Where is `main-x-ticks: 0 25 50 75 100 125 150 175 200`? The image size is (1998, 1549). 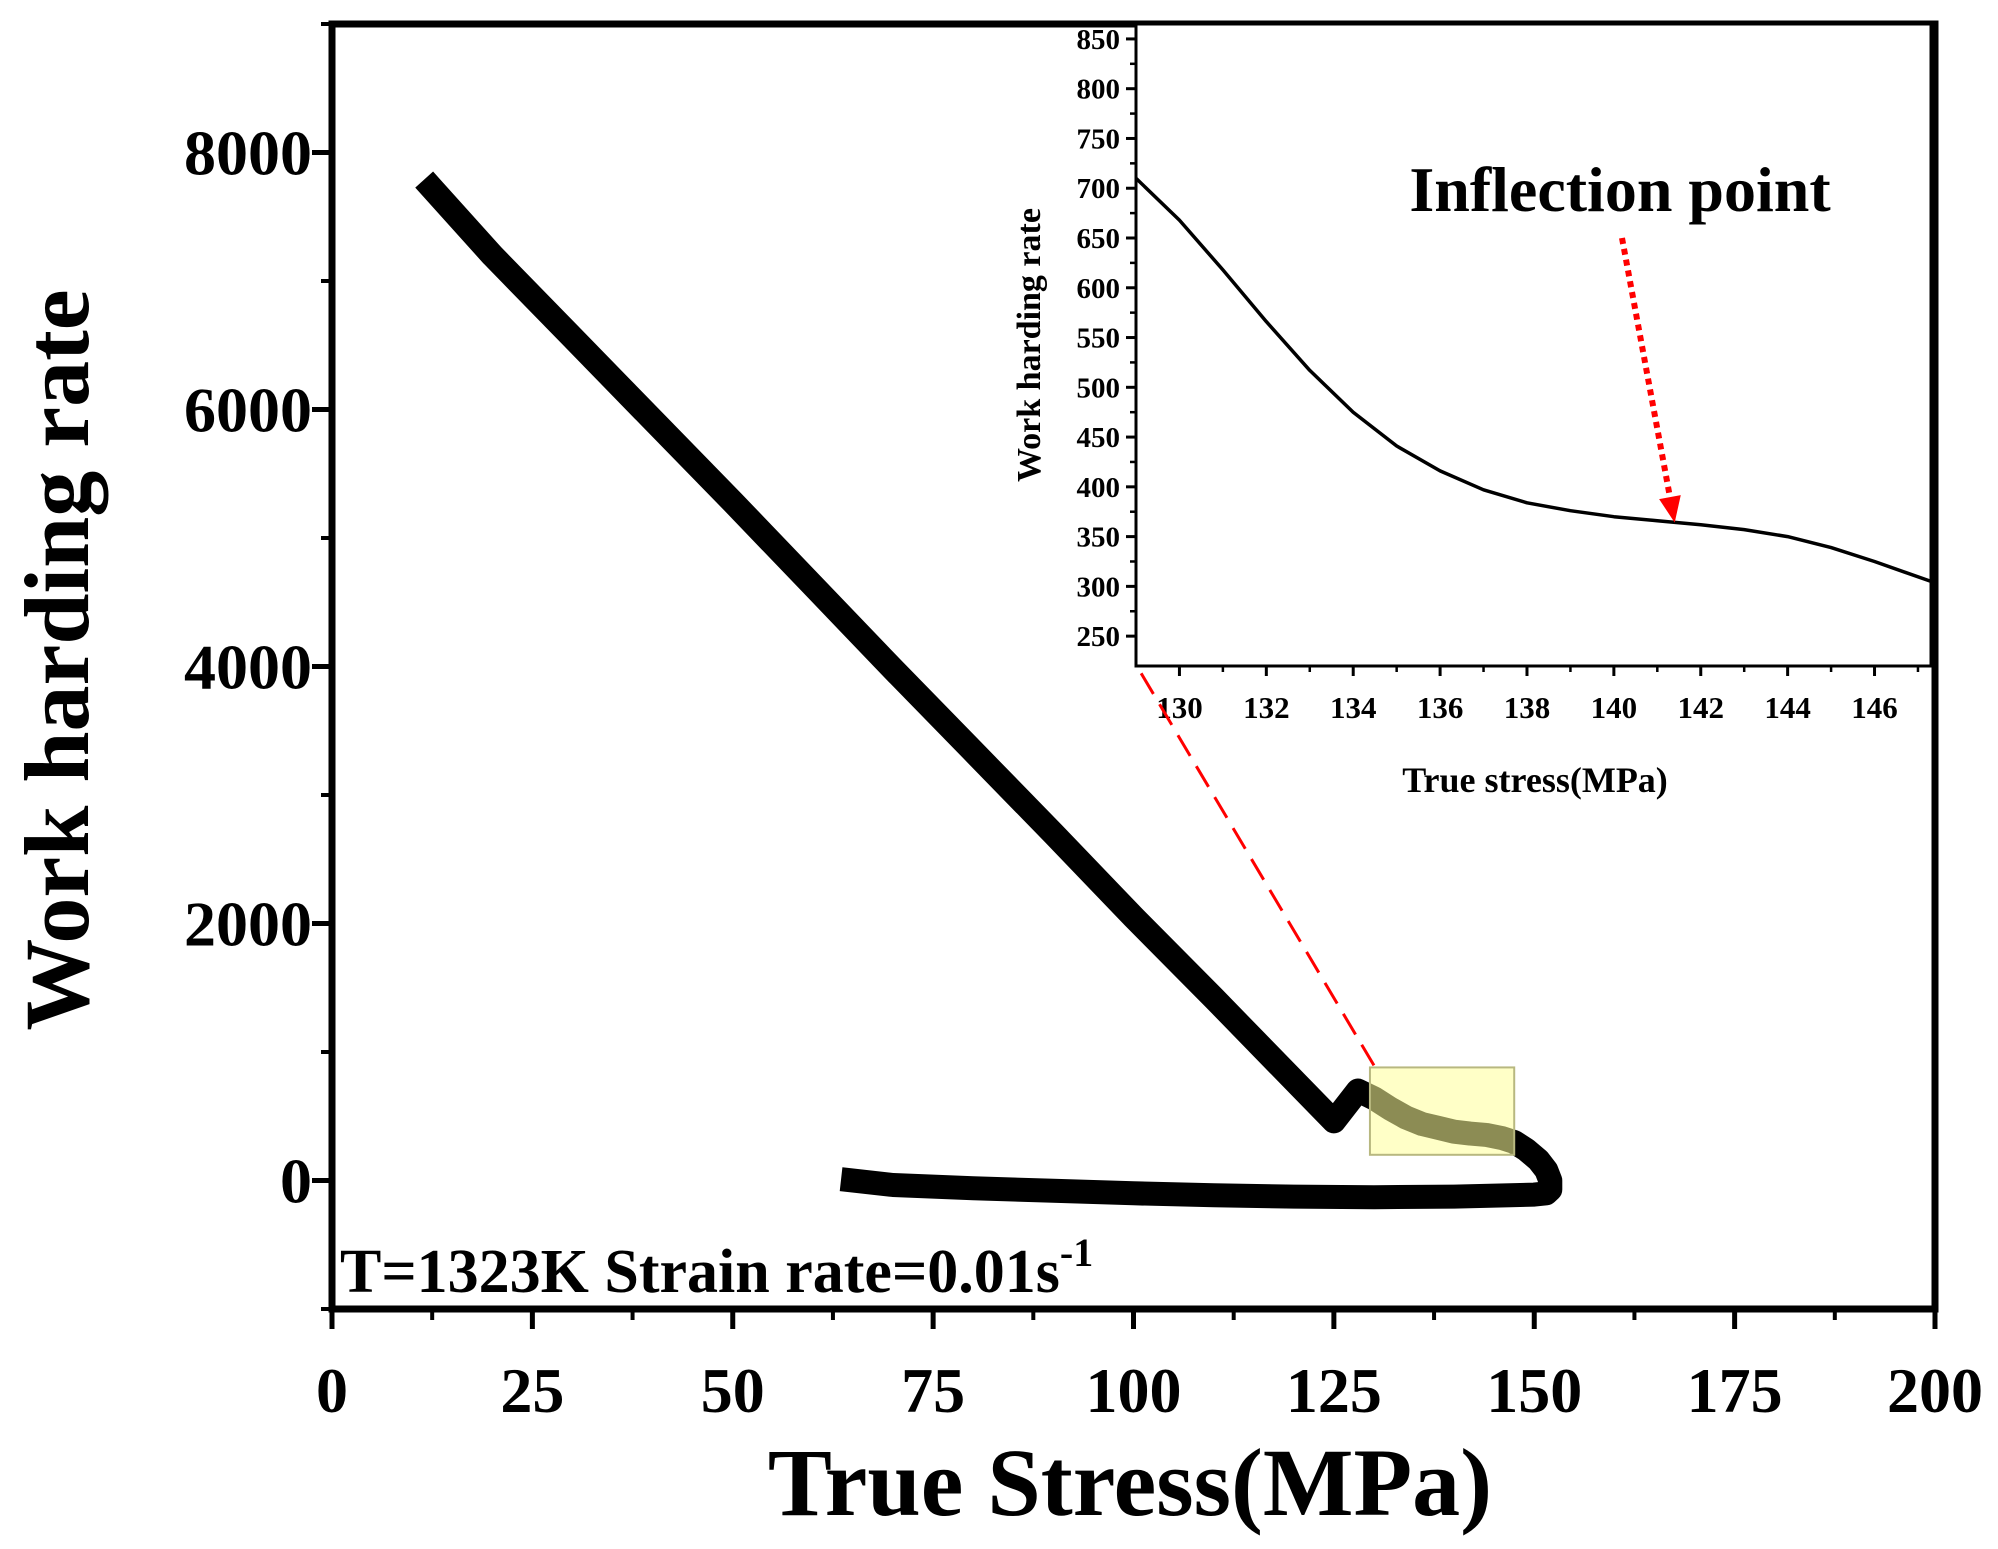
main-x-ticks: 0 25 50 75 100 125 150 175 200 is located at coordinates (1149, 1367).